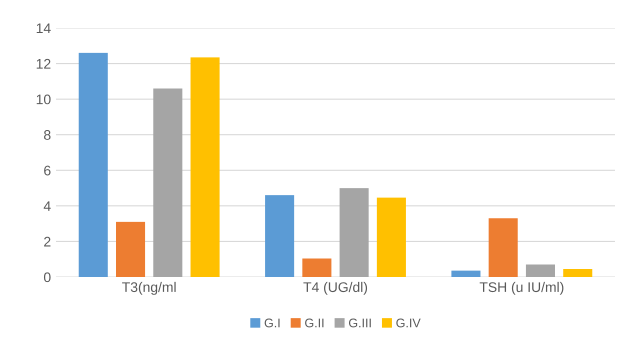  I want to click on legend-label: G.III, so click(359, 323).